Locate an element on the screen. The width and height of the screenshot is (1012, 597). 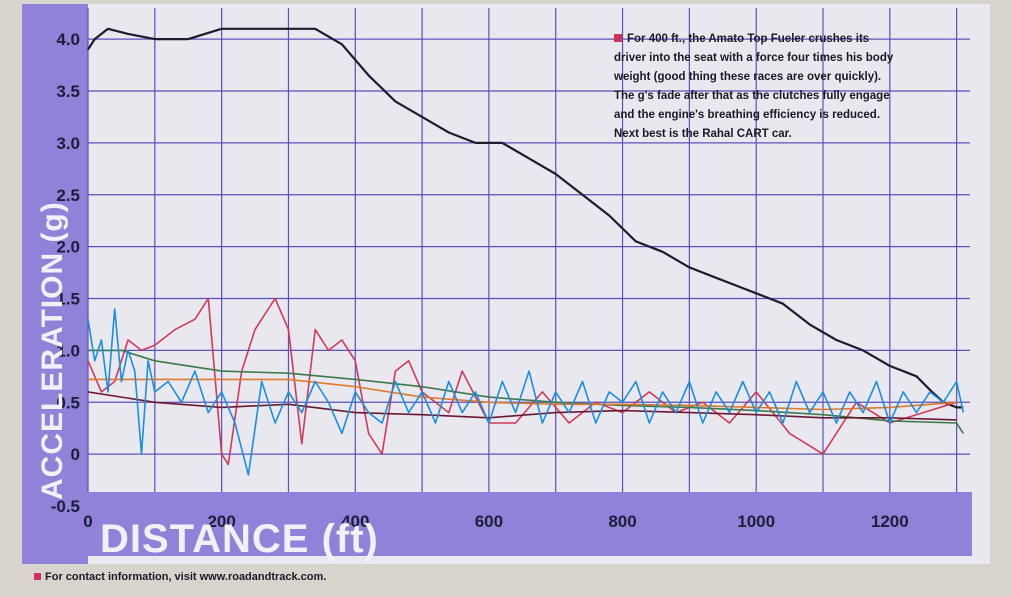
footer-bullet-icon is located at coordinates (37, 576).